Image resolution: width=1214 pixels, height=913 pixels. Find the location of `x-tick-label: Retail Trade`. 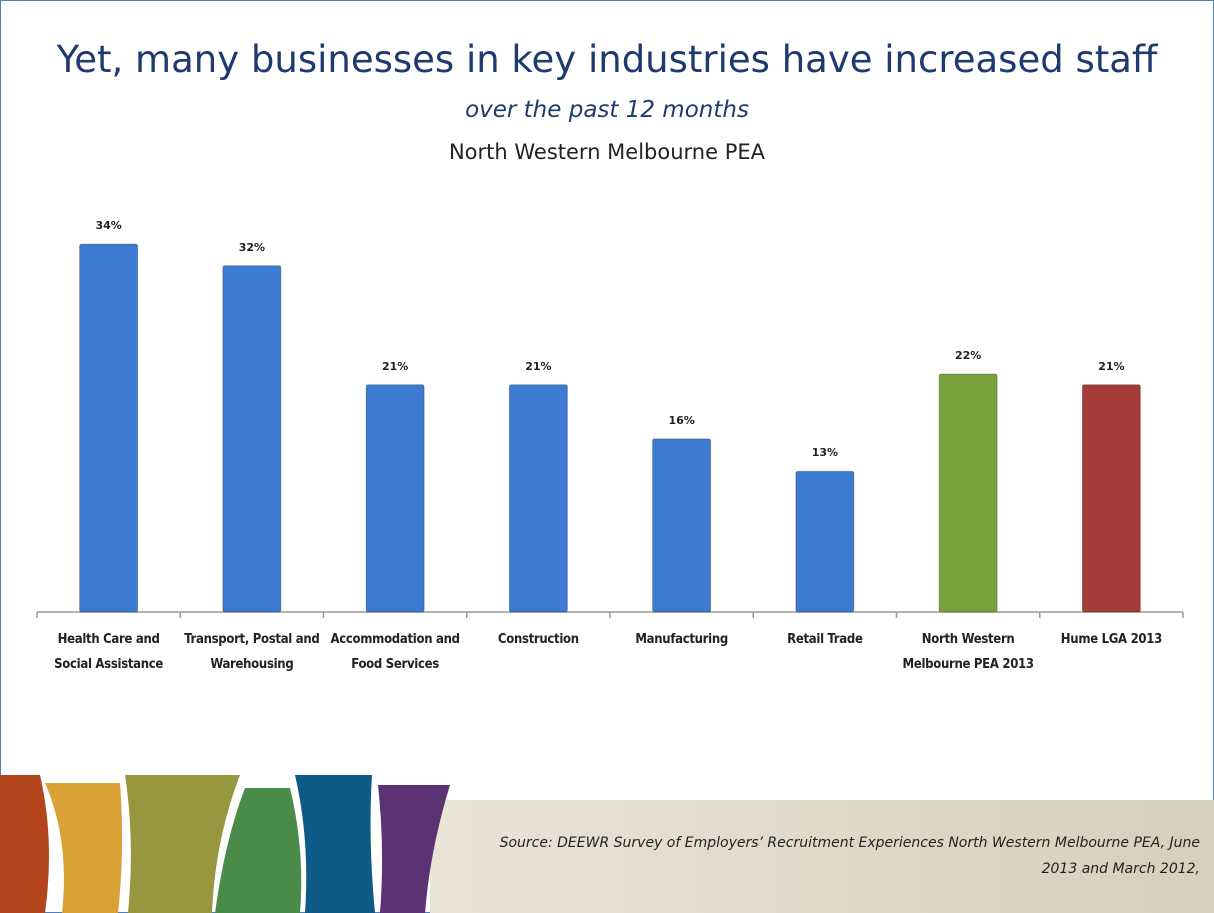

x-tick-label: Retail Trade is located at coordinates (825, 639).